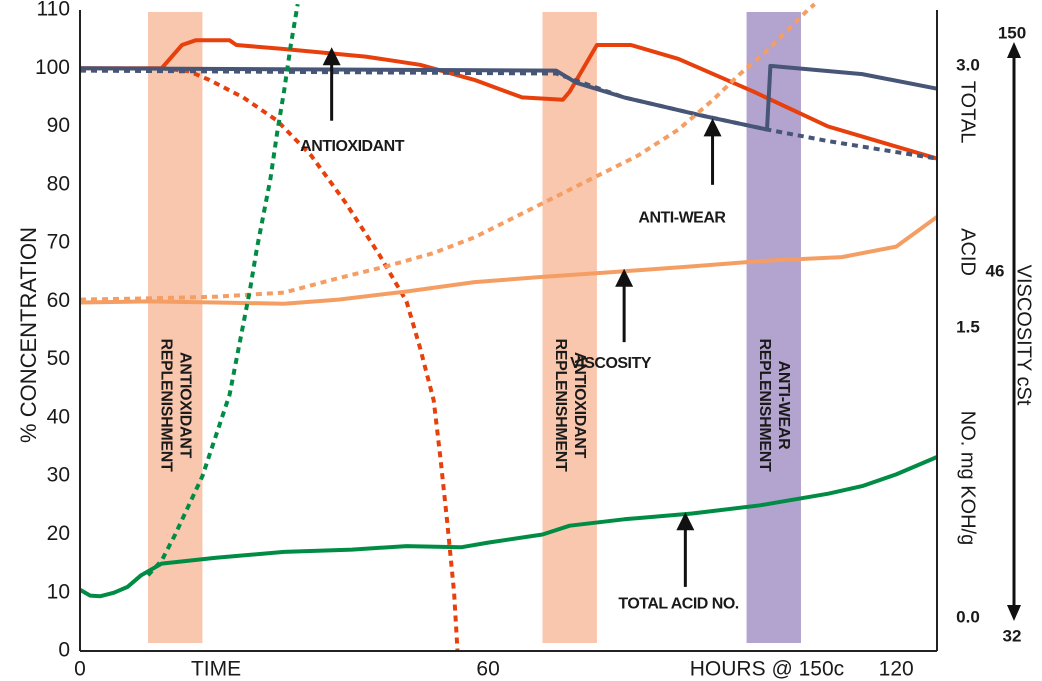 Image resolution: width=1042 pixels, height=681 pixels. What do you see at coordinates (1012, 635) in the screenshot?
I see `viscosity-tick-label: 32` at bounding box center [1012, 635].